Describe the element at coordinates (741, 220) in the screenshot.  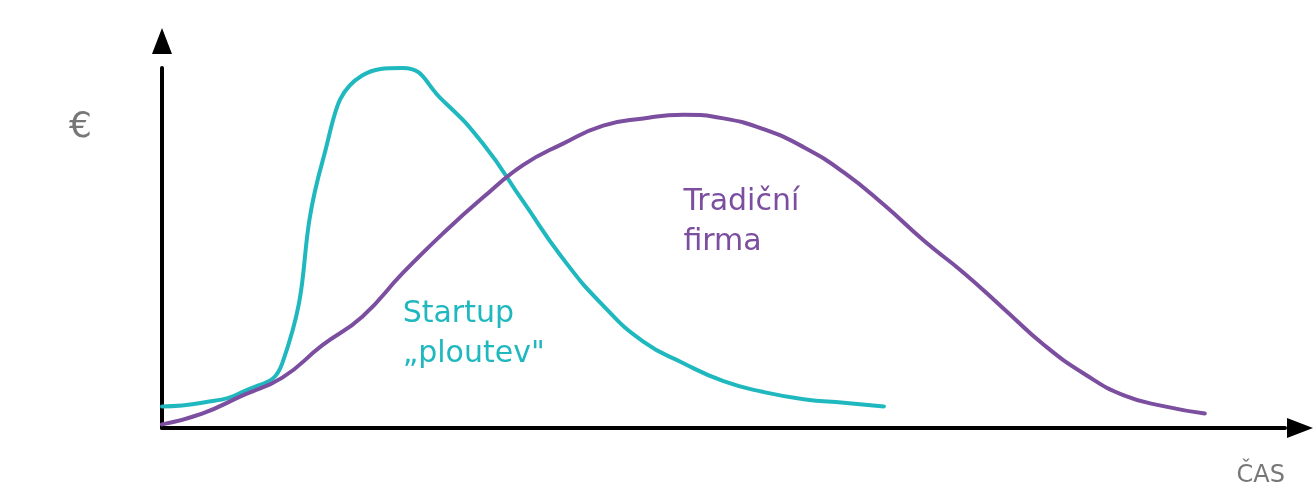
I see `series-label: Tradiční firma` at that location.